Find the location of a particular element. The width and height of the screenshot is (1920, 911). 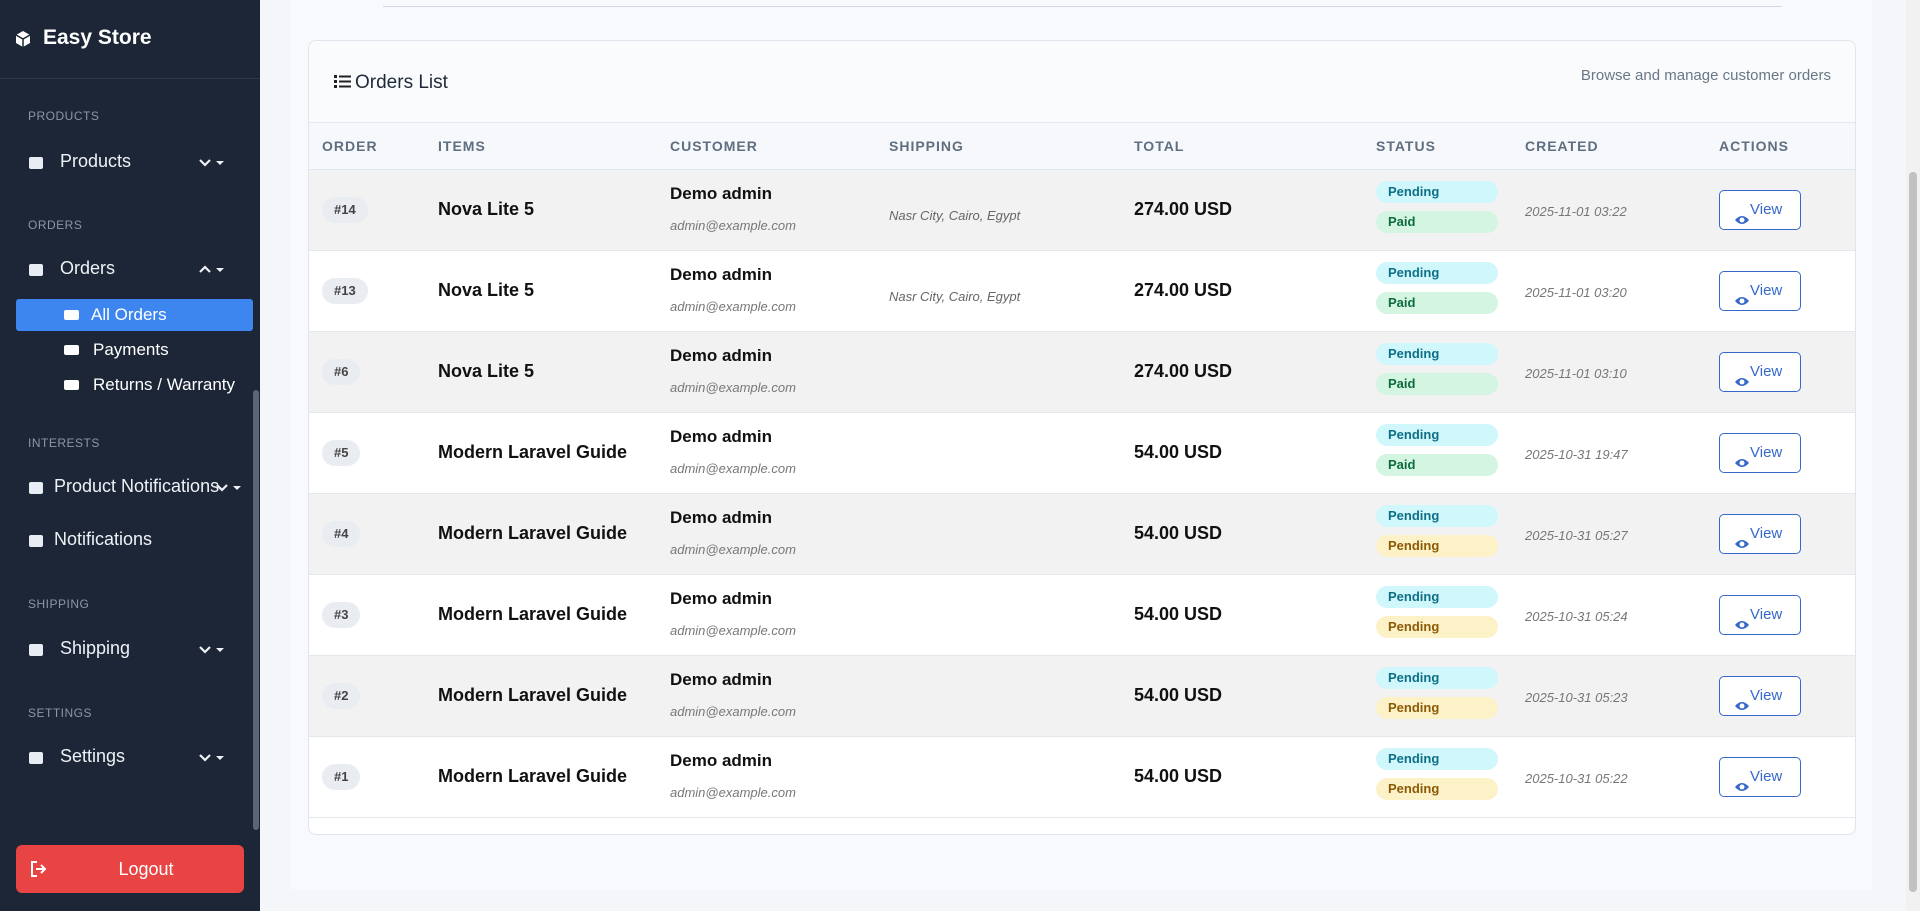

logout-button: Logout is located at coordinates (130, 869).